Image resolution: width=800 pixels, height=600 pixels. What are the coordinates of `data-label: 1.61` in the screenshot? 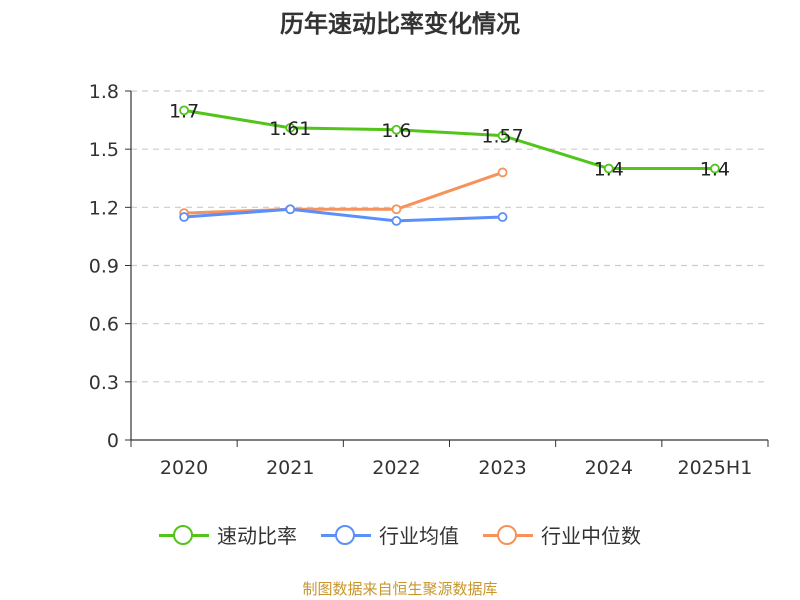 It's located at (290, 129).